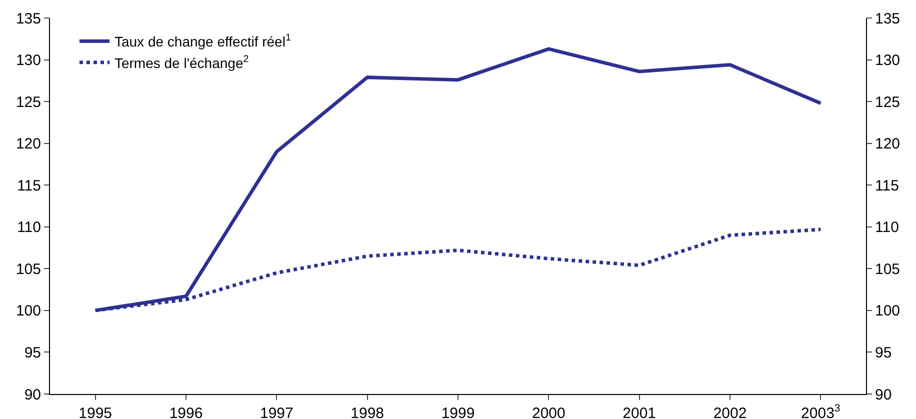 This screenshot has height=419, width=916. Describe the element at coordinates (29, 227) in the screenshot. I see `y-tick-label: 110` at that location.